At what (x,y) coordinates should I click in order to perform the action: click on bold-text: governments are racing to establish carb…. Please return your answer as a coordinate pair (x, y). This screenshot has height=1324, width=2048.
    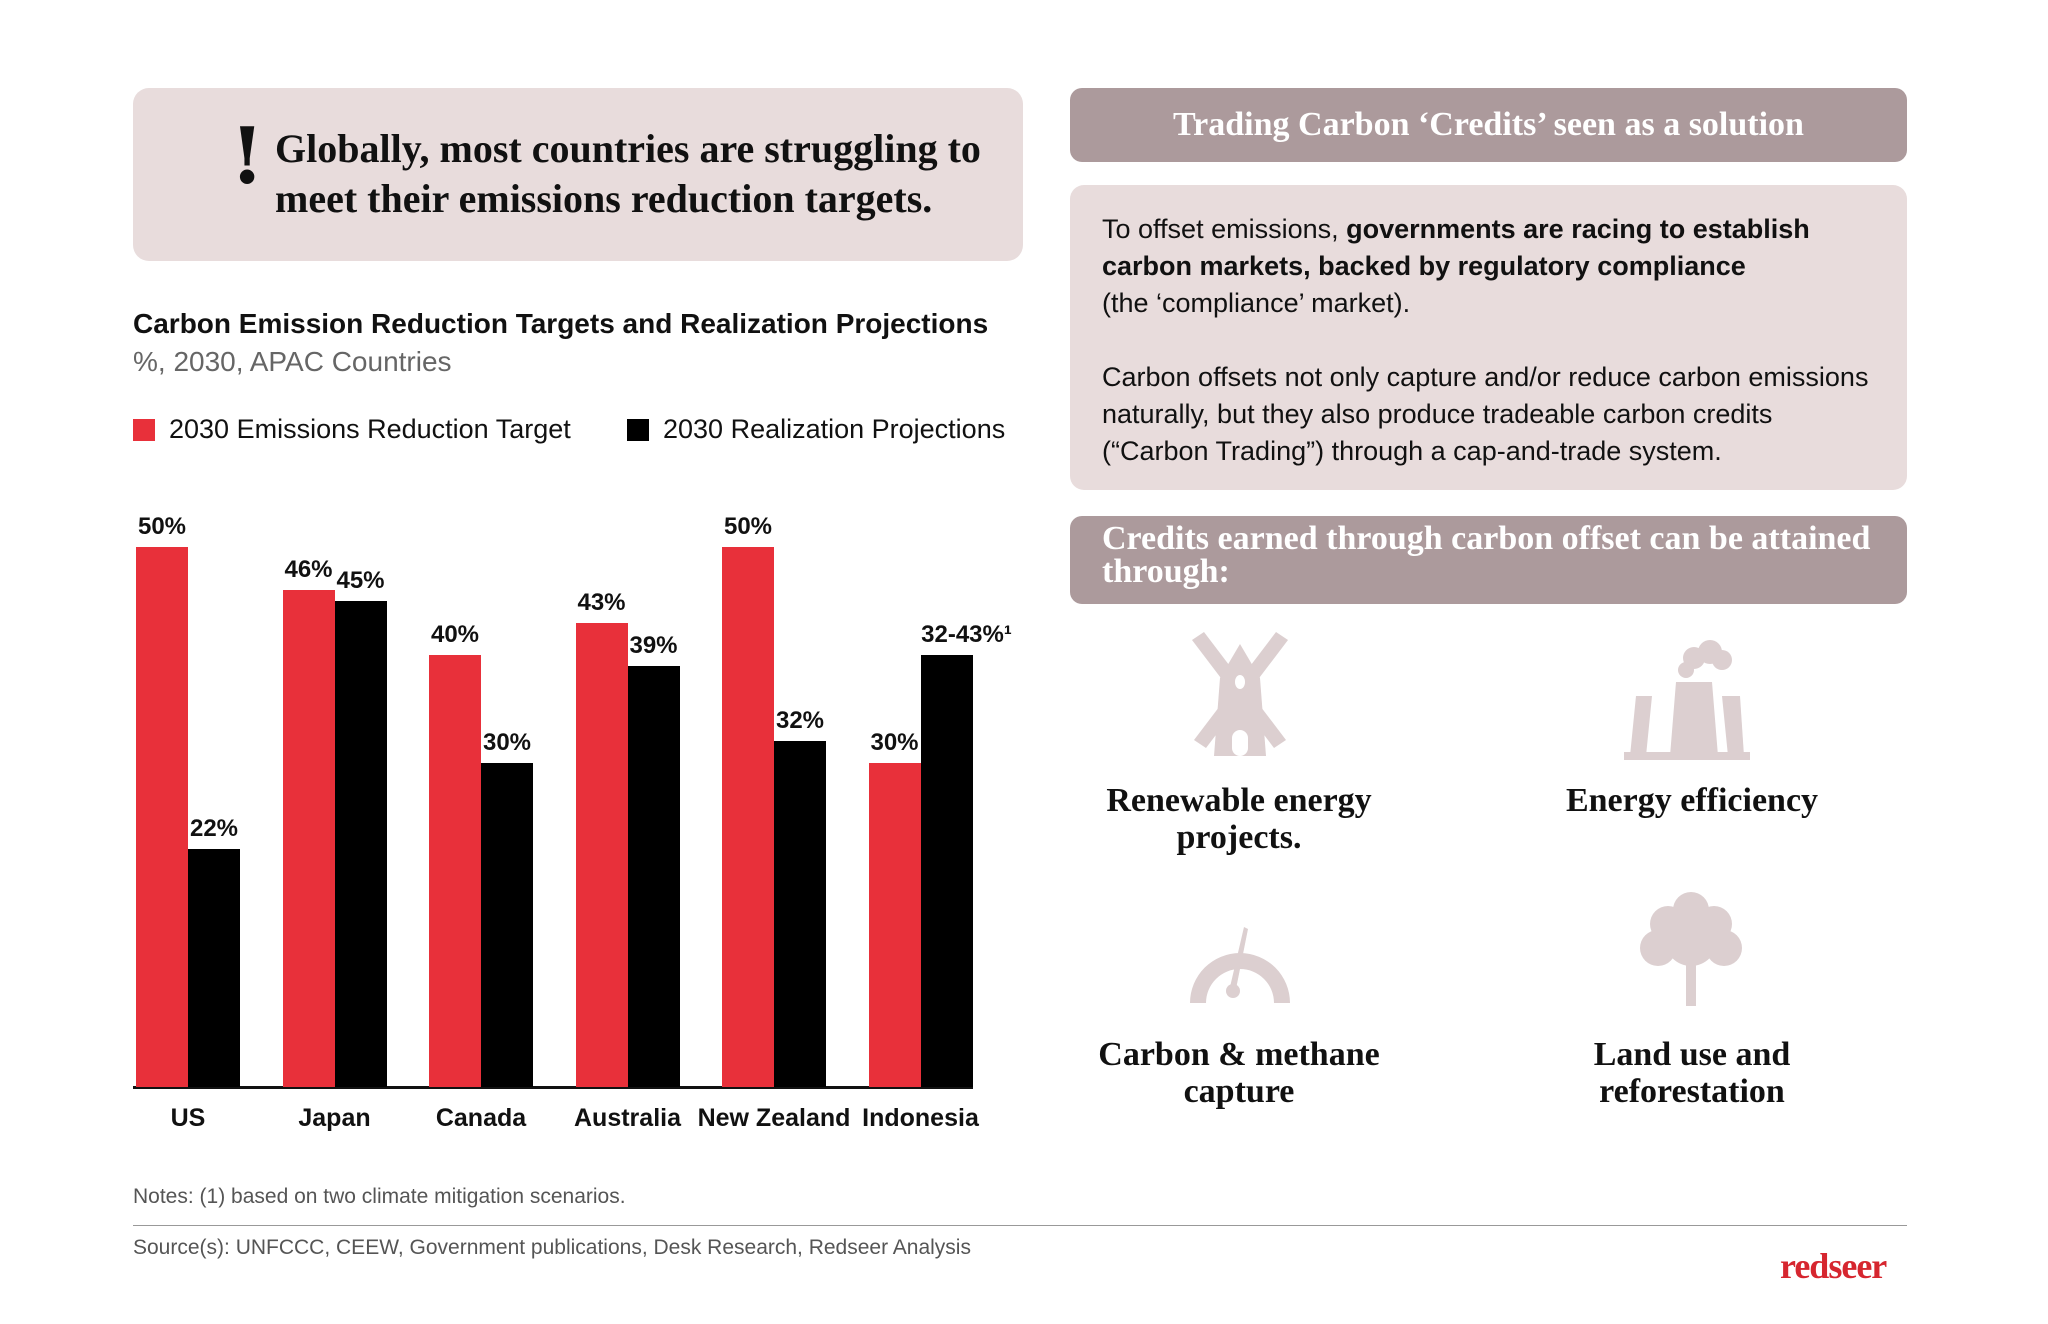
    Looking at the image, I should click on (1456, 247).